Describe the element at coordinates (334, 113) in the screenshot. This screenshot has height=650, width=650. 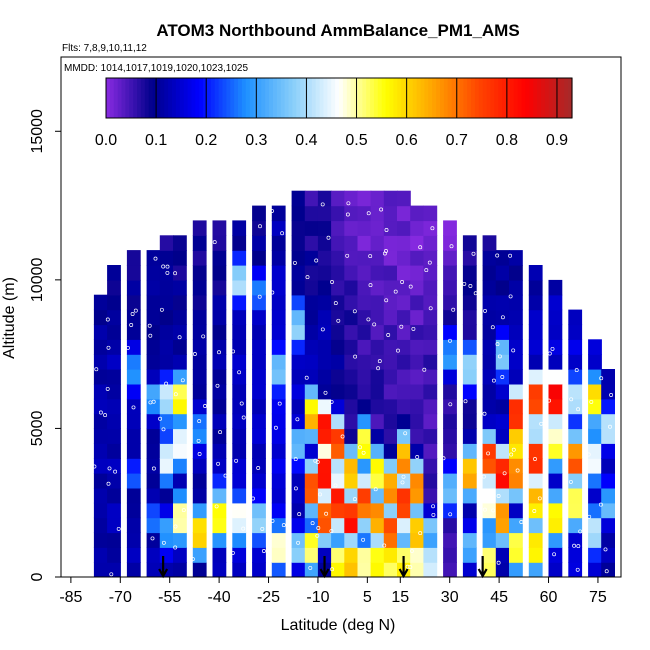
I see `colorbar: 0.0 0.1 0.2 0.3 0.4 0.5 0.6 0.7 0.8 0.9` at that location.